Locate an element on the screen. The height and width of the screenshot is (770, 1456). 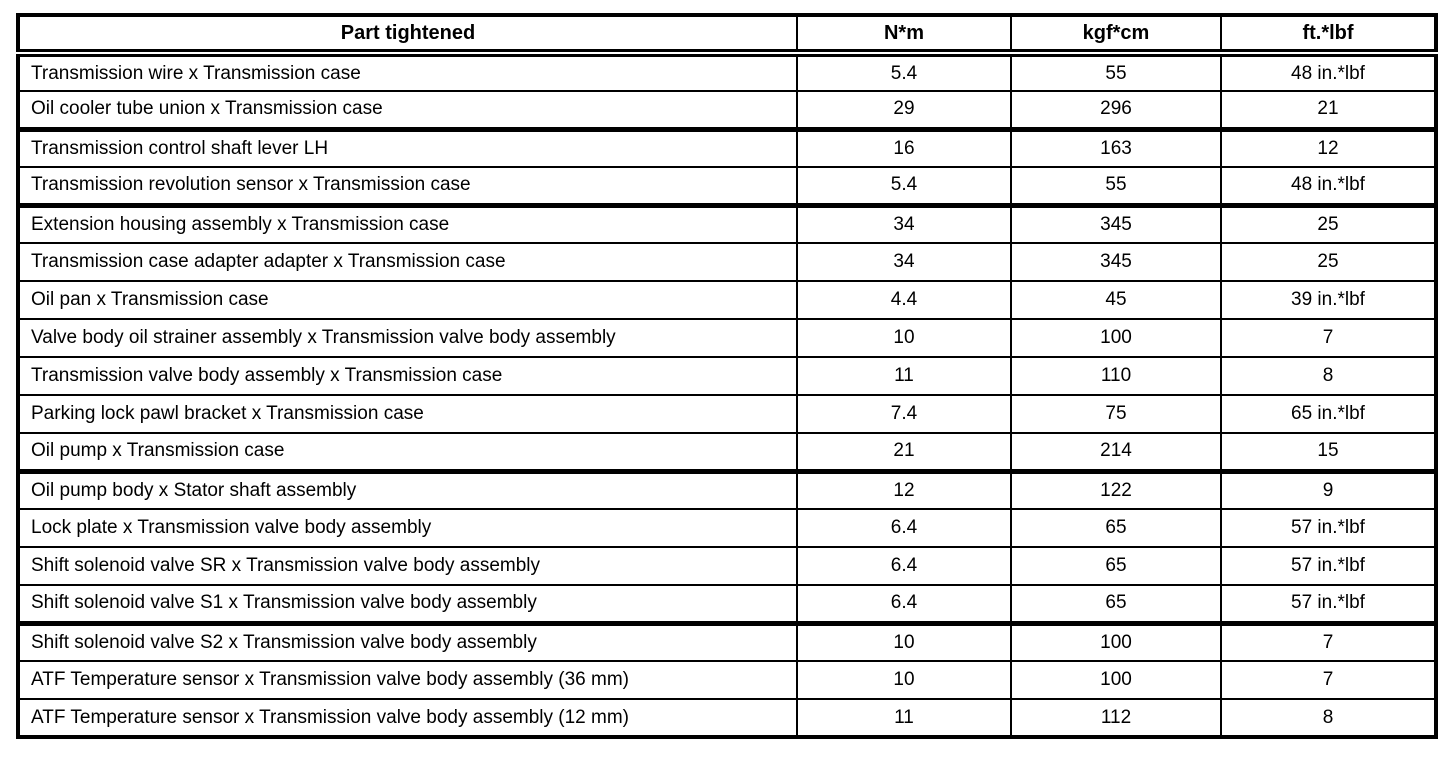
part-tightened-cell: Oil pump x Transmission case is located at coordinates (407, 453).